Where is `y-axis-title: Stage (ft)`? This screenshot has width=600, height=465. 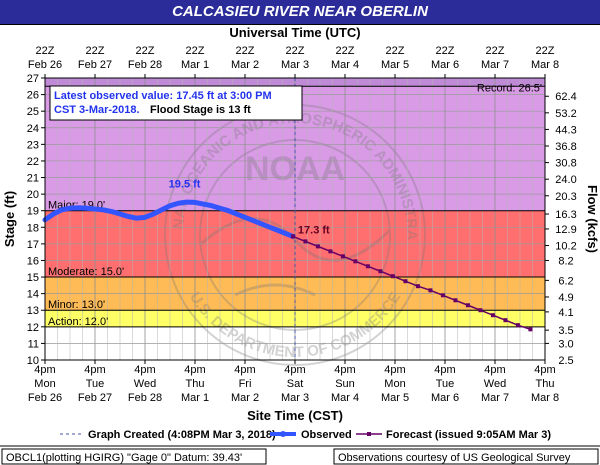 y-axis-title: Stage (ft) is located at coordinates (9, 219).